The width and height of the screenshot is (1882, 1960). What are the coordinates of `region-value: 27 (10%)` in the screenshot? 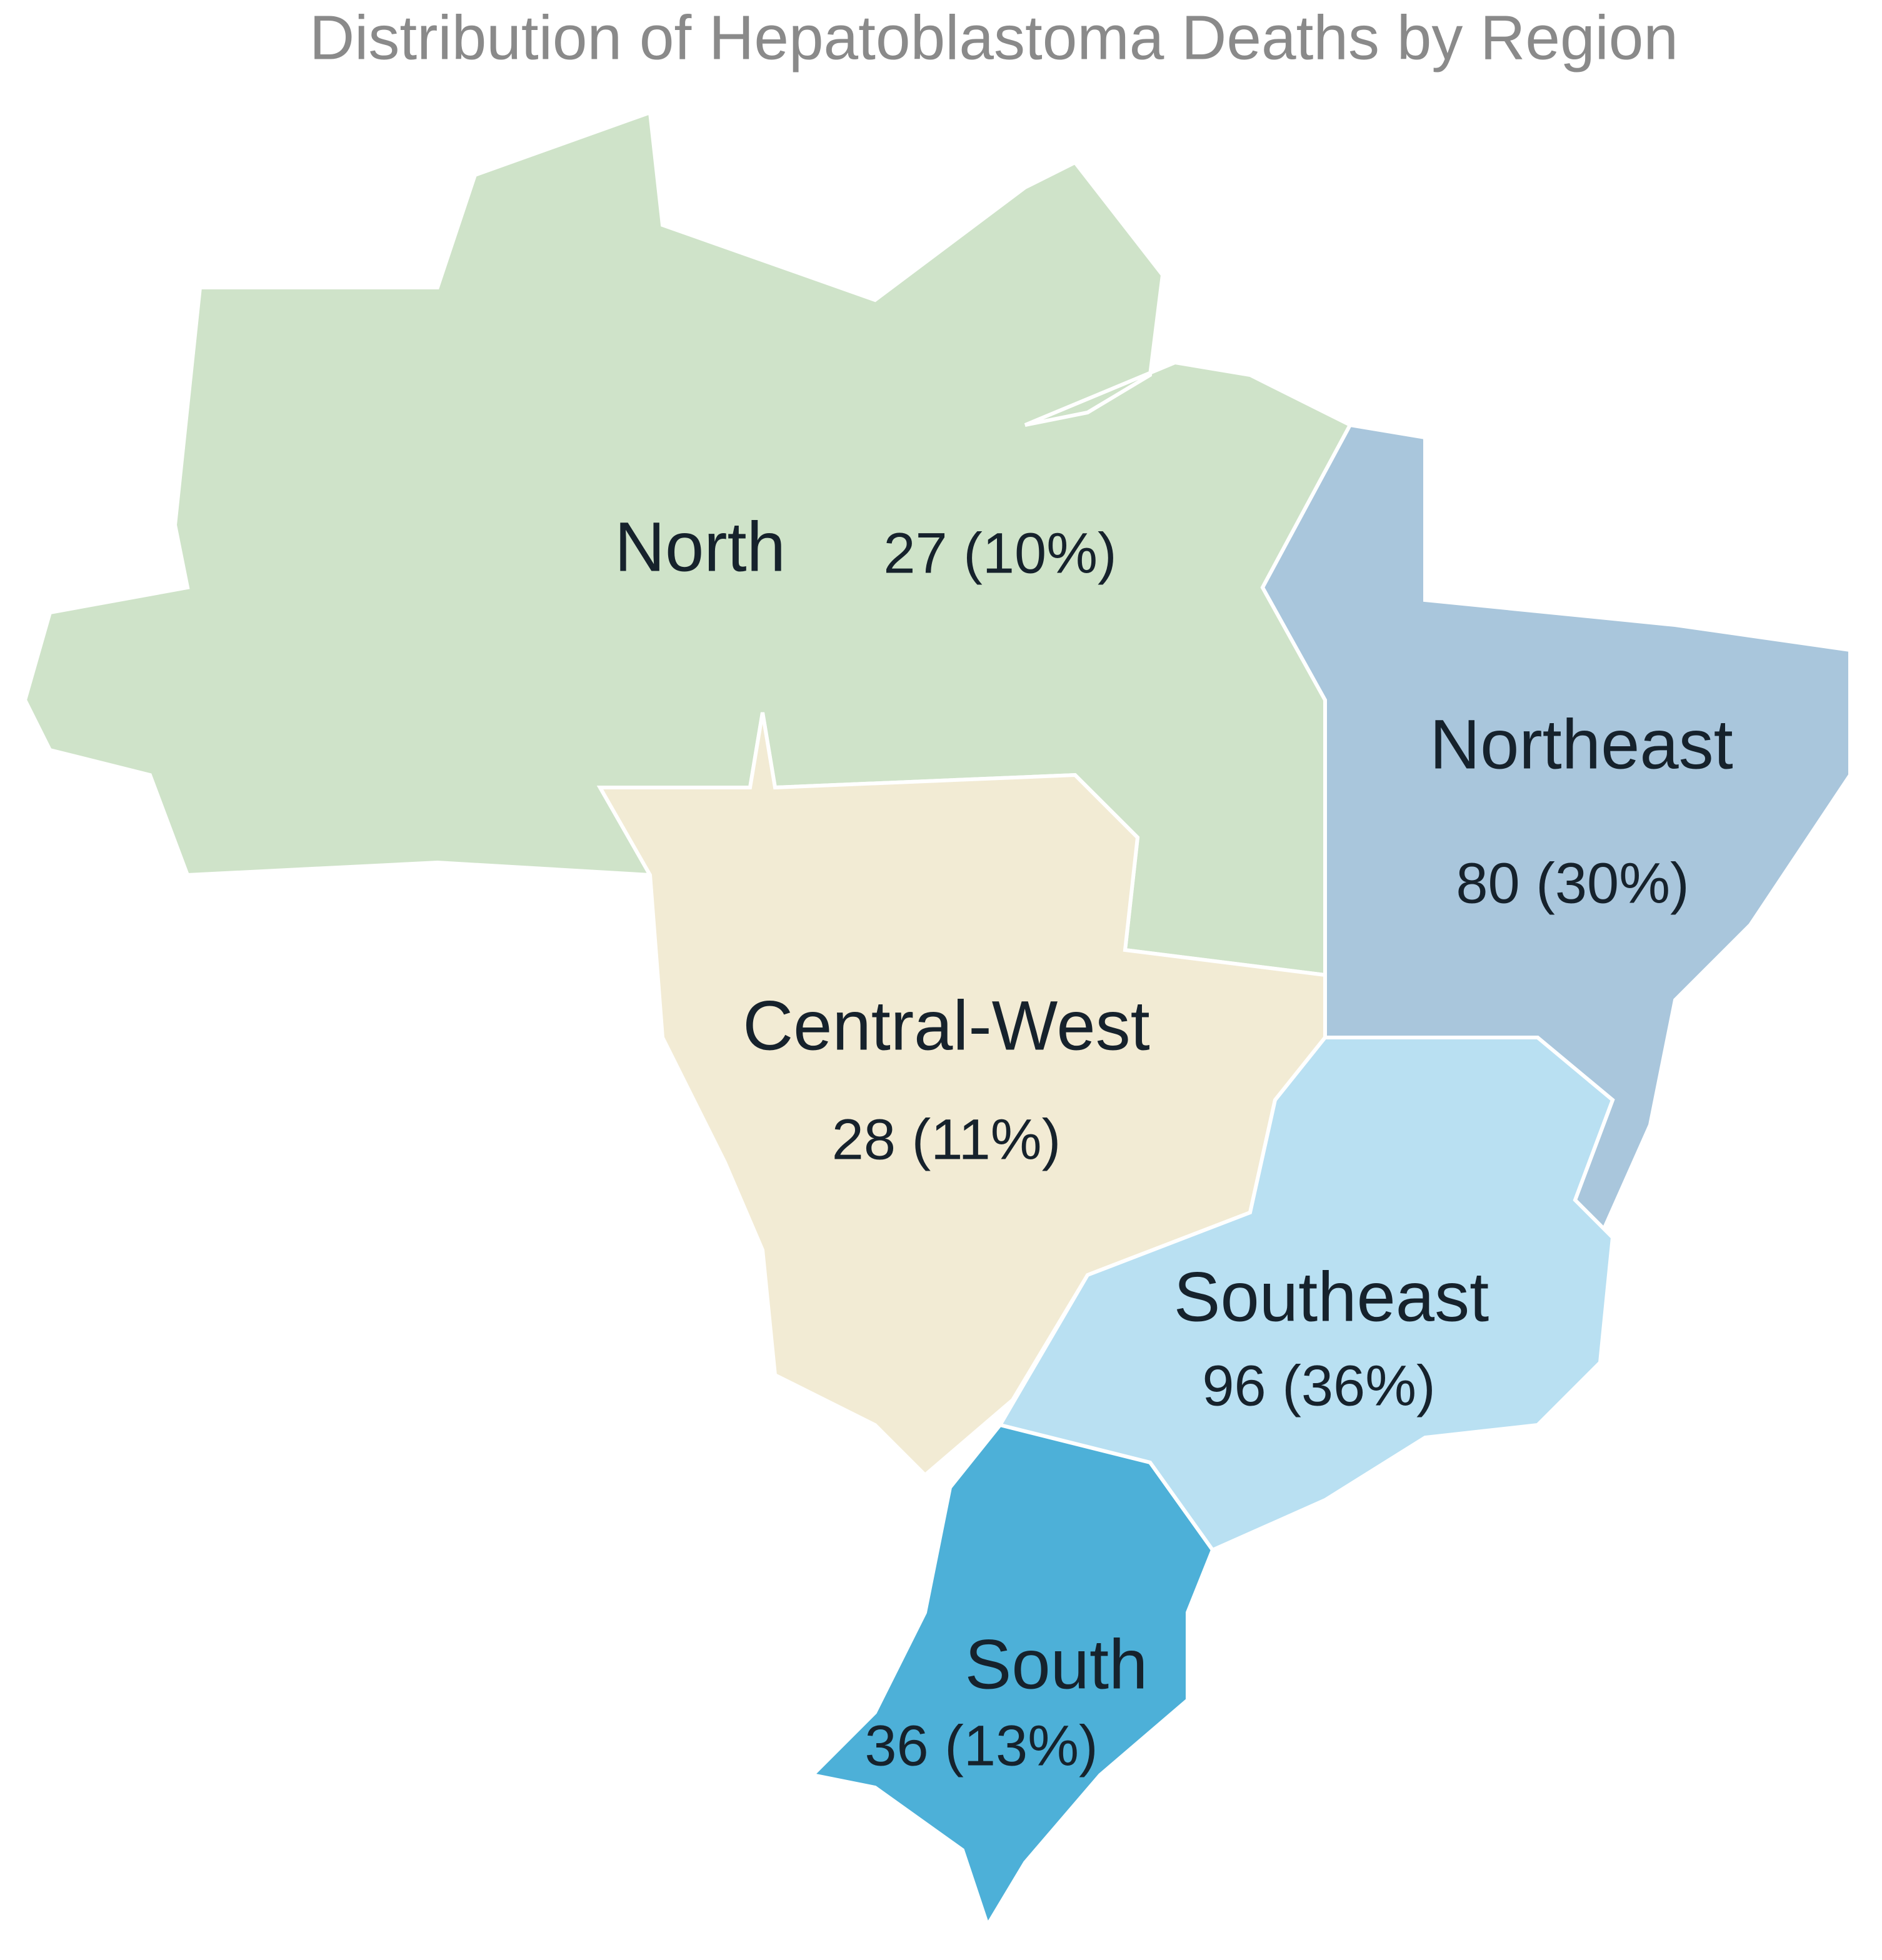 It's located at (1000, 553).